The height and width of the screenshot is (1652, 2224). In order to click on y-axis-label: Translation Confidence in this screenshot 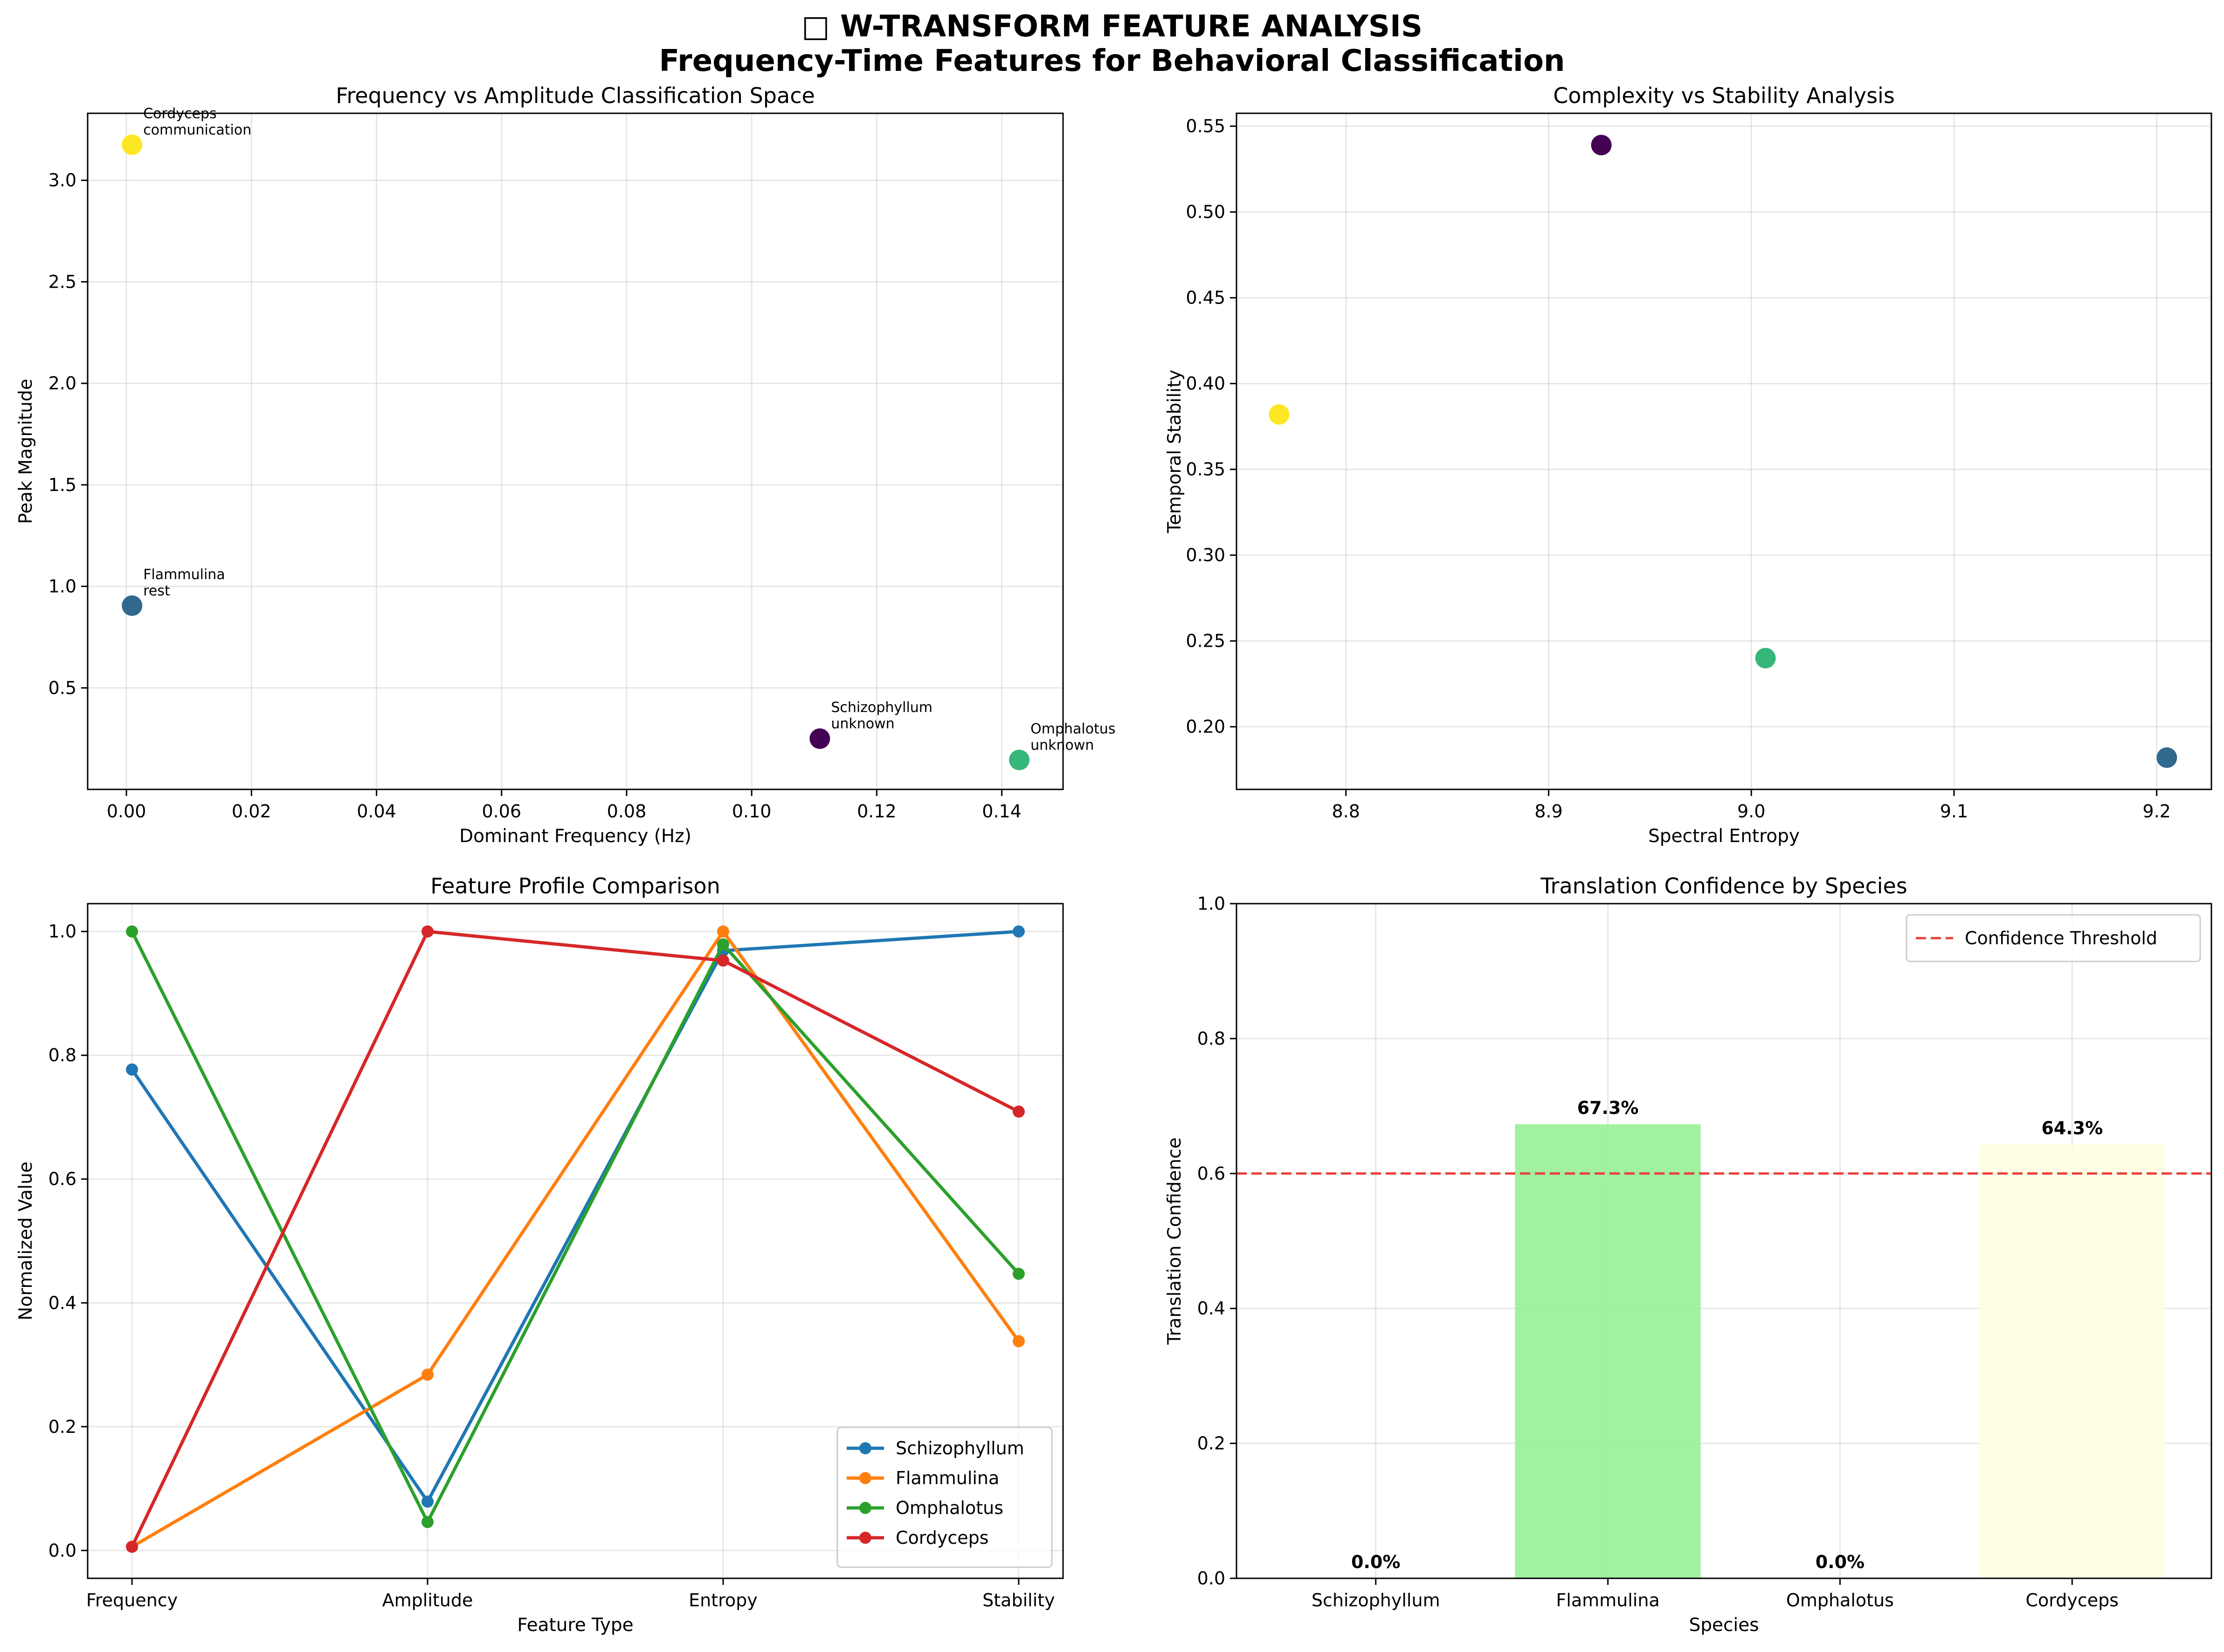, I will do `click(1174, 1241)`.